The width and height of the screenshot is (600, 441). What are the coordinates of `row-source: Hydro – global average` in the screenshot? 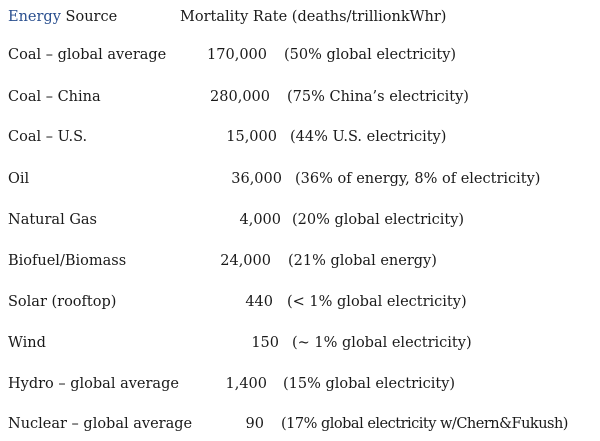 It's located at (93, 384).